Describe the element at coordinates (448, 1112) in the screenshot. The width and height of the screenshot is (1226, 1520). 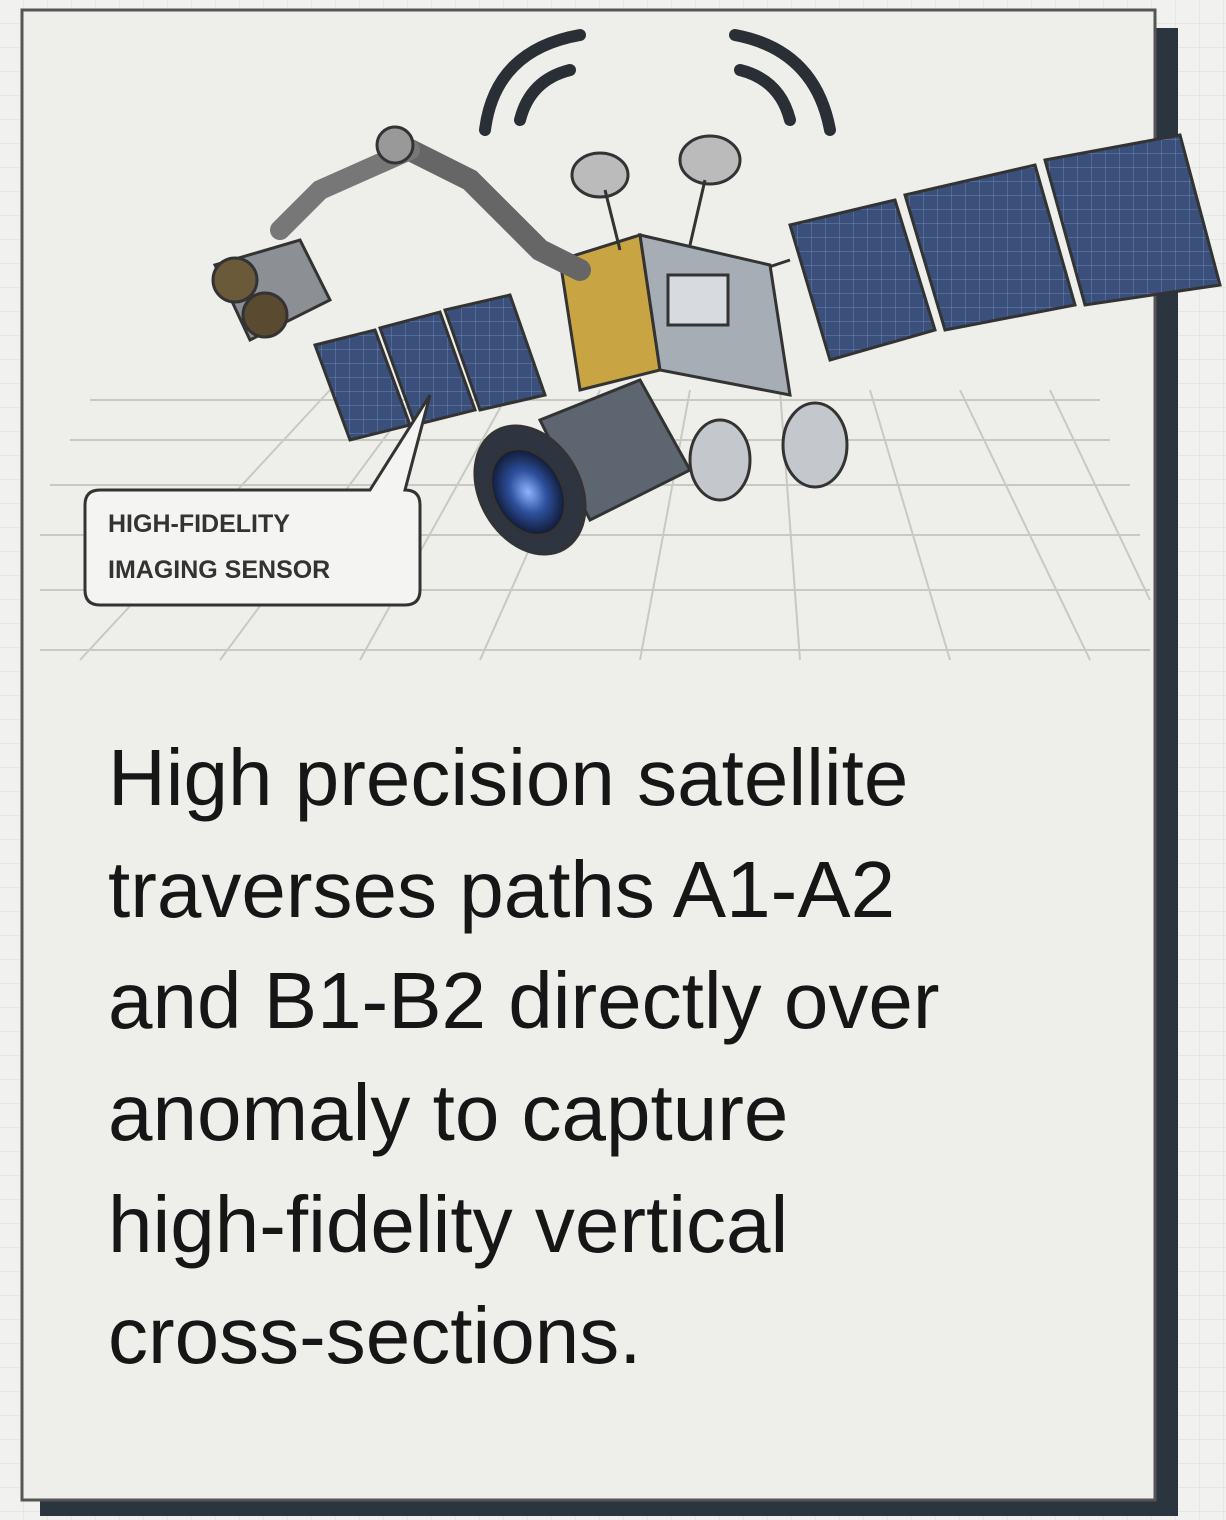
I see `caption-line: anomaly to capture` at that location.